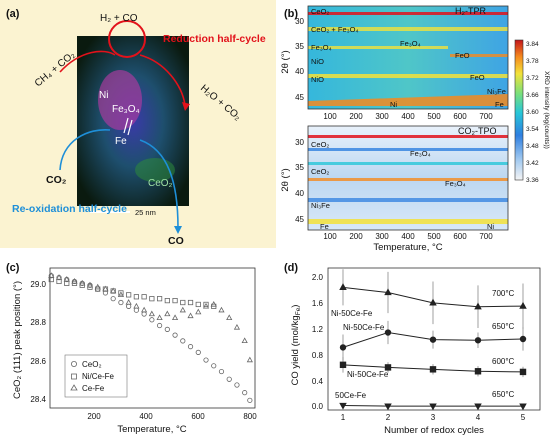  Describe the element at coordinates (335, 29) in the screenshot. I see `tpr-label-ceo2-fe3o4: CeO₂ + Fe₃O₄` at that location.